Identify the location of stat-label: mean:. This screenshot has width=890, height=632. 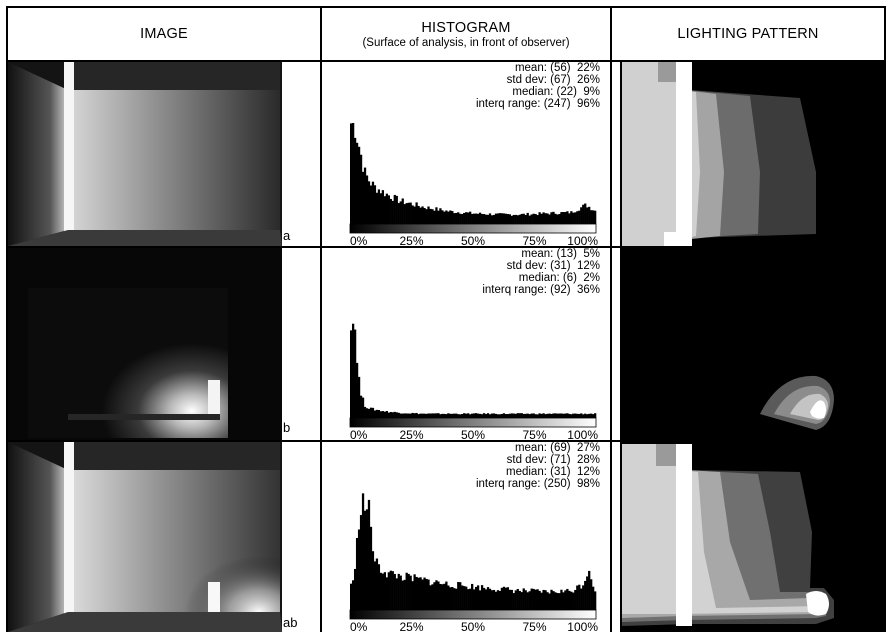
(530, 68).